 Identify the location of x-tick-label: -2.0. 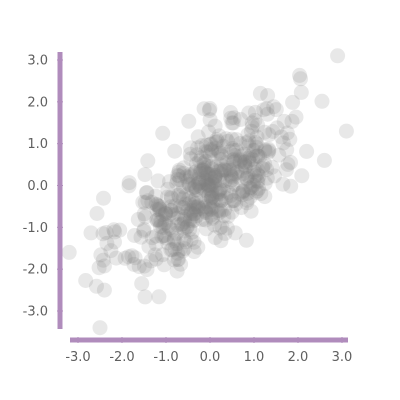
(121, 357).